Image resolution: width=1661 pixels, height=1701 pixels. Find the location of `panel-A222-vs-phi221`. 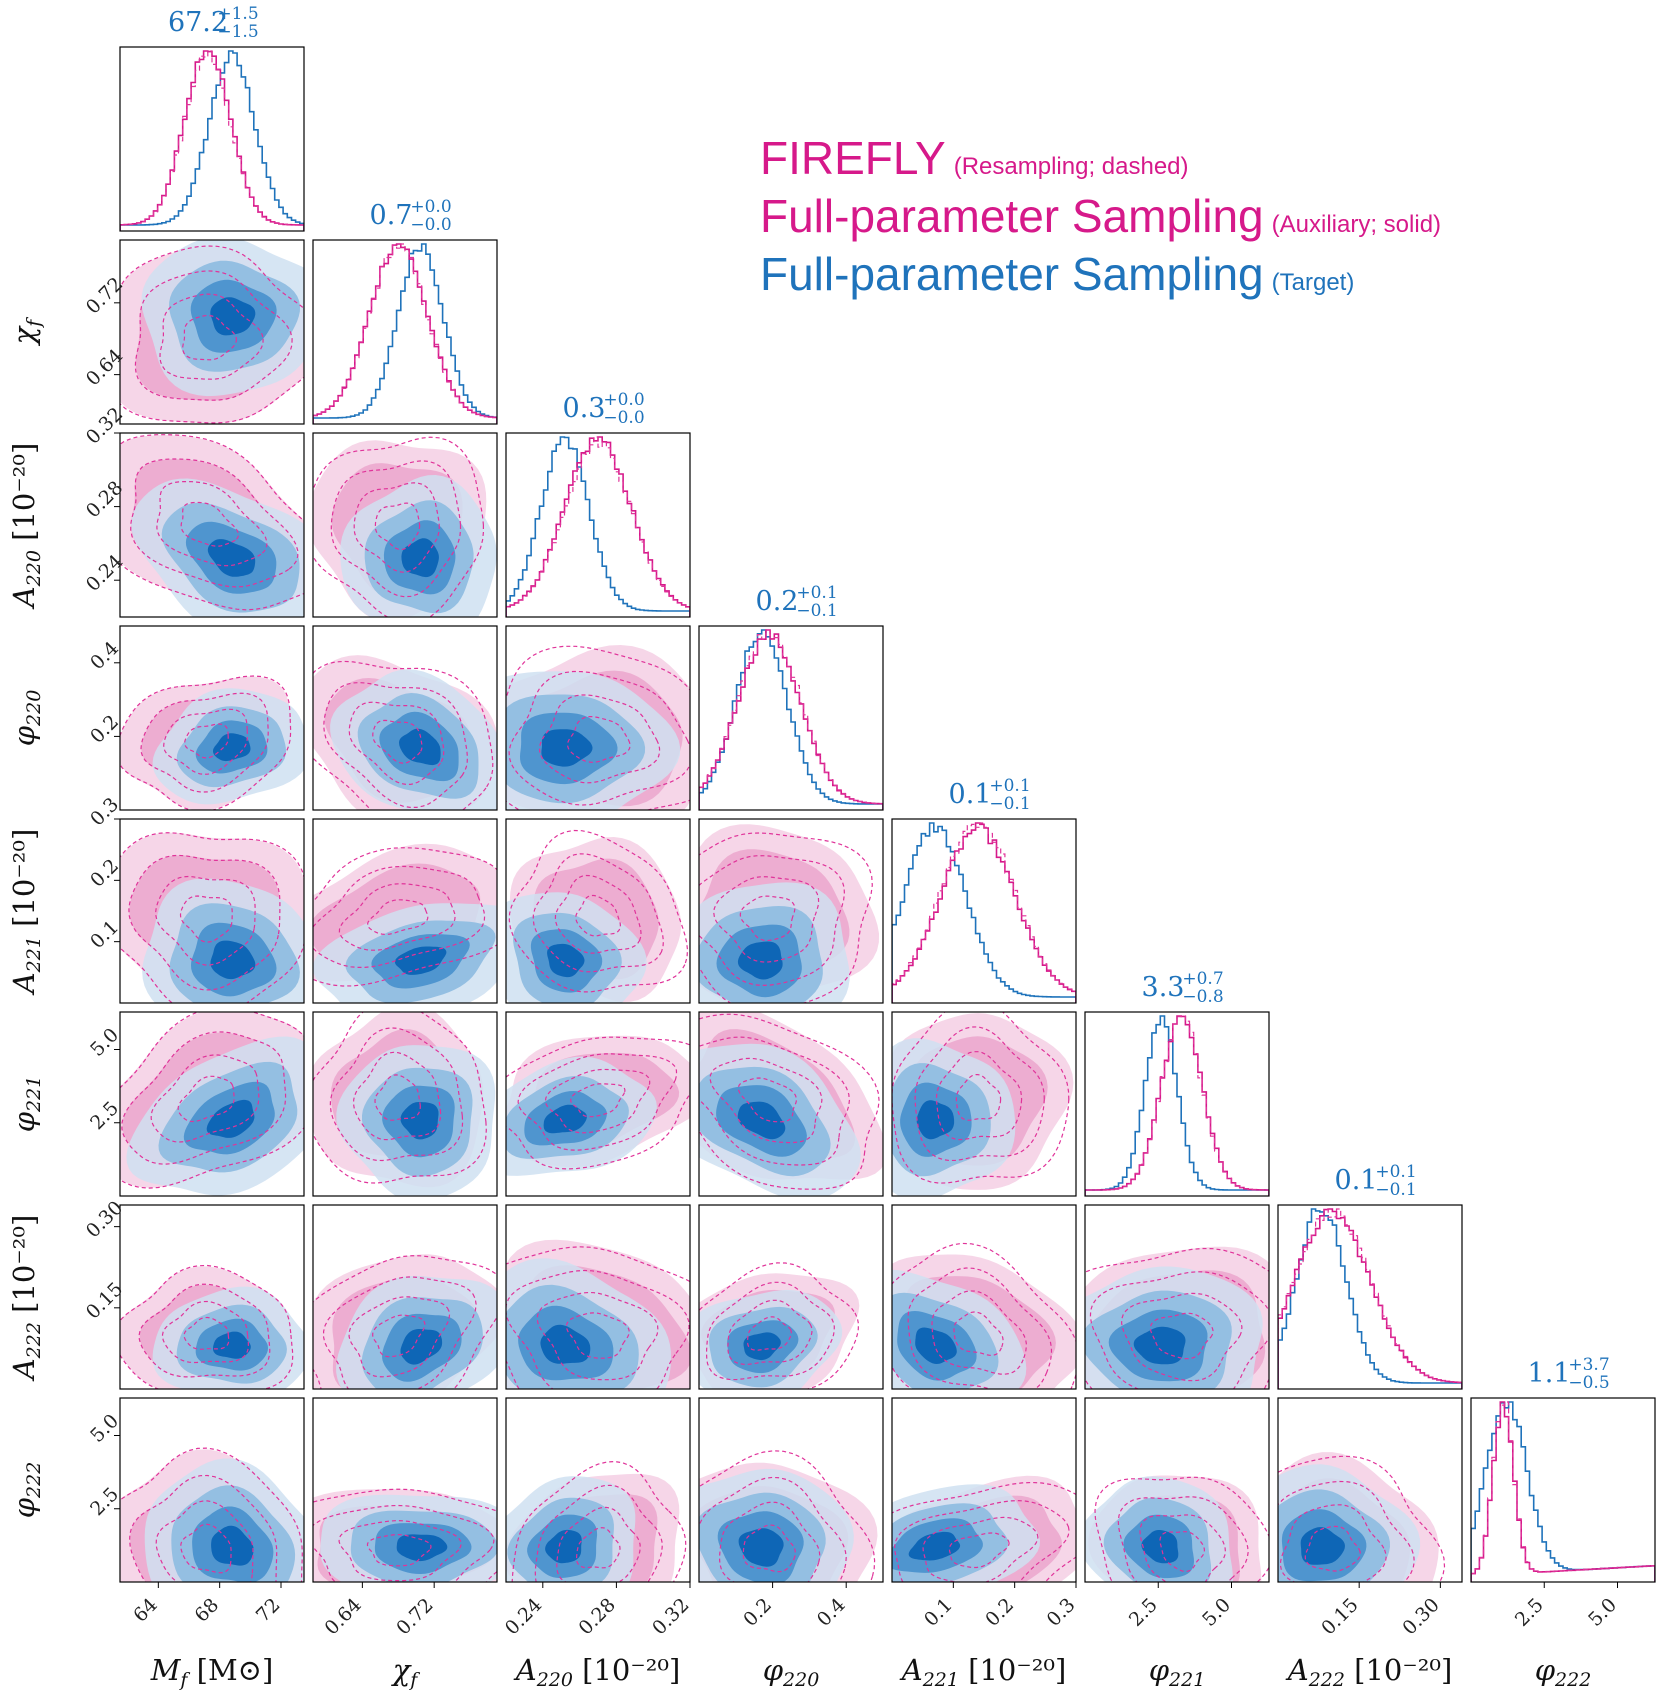

panel-A222-vs-phi221 is located at coordinates (1177, 1297).